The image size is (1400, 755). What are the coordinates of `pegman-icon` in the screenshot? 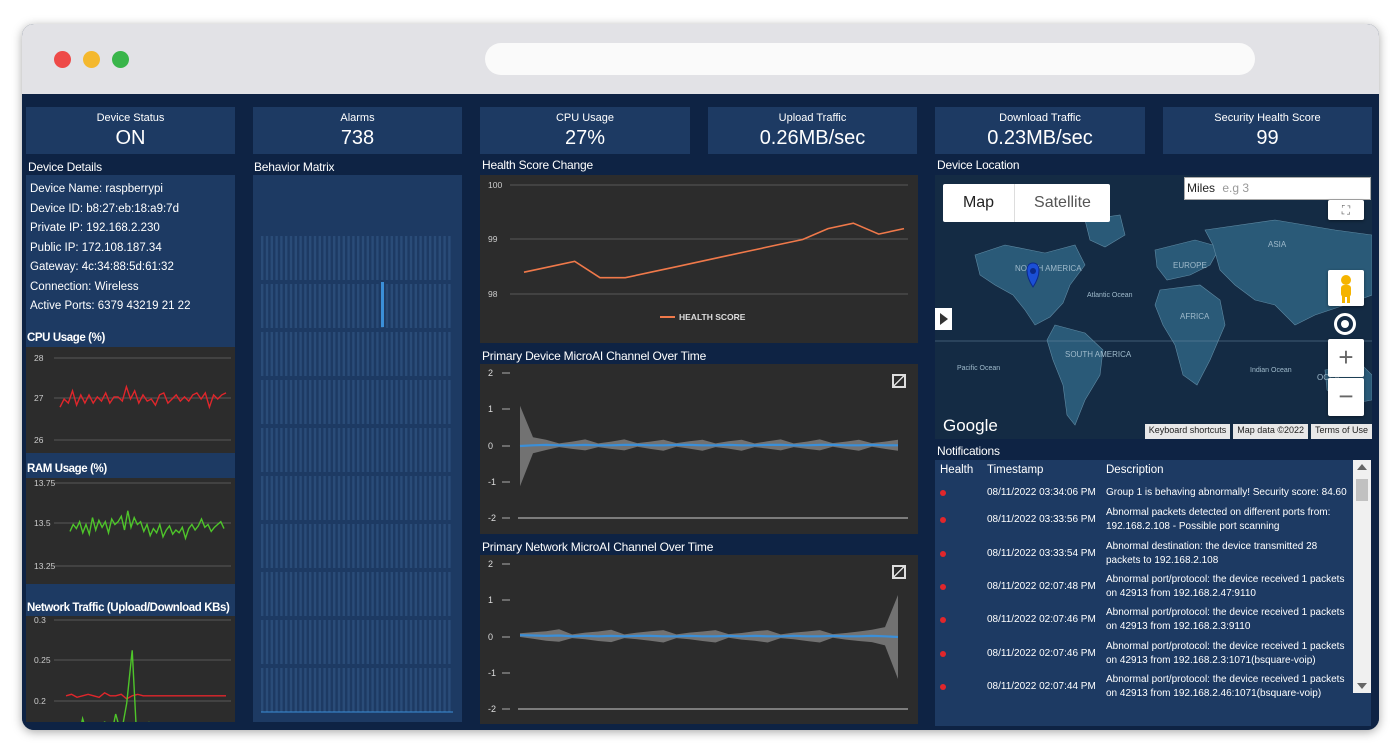 It's located at (1346, 288).